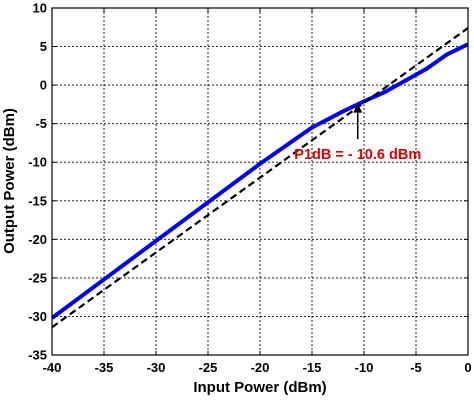  I want to click on y-tick-label: -30, so click(37, 316).